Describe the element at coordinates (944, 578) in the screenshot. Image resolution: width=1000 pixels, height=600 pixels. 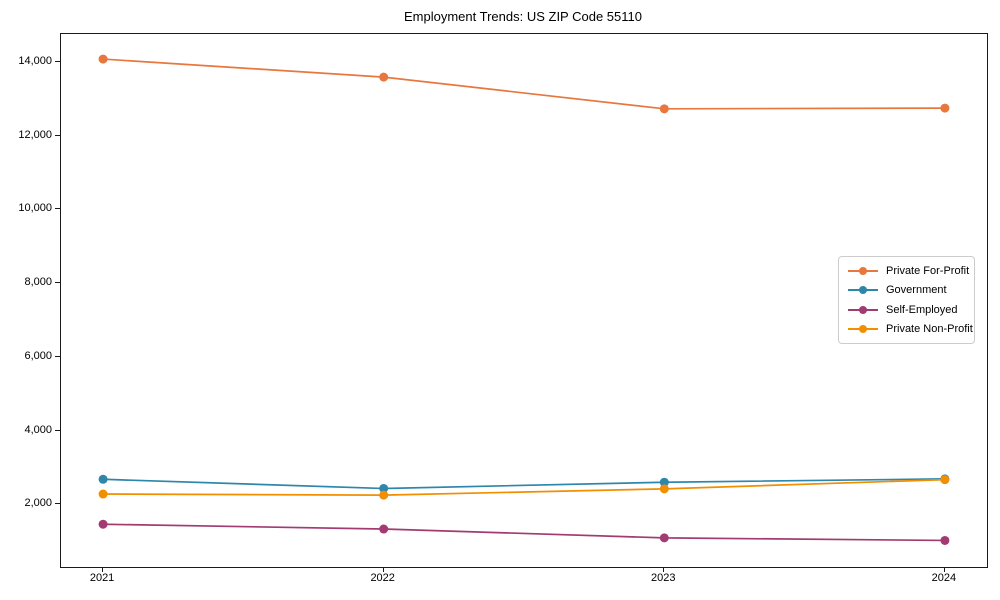
I see `x-tick-label: 2024` at that location.